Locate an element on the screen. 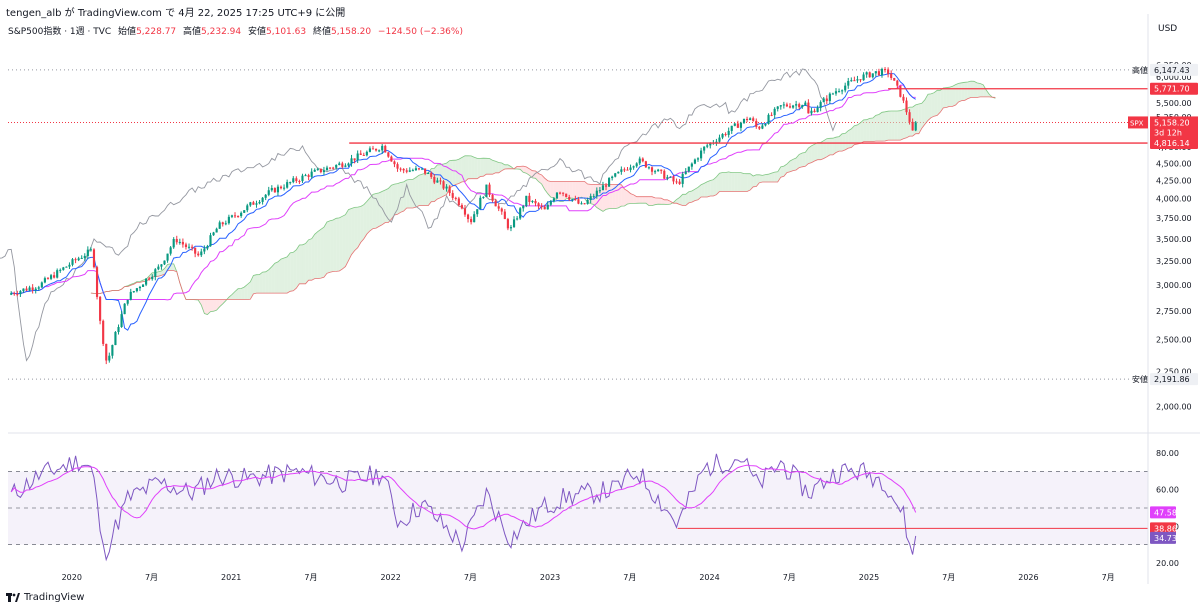 The image size is (1200, 609). bar-countdown: 3d 12h is located at coordinates (1168, 132).